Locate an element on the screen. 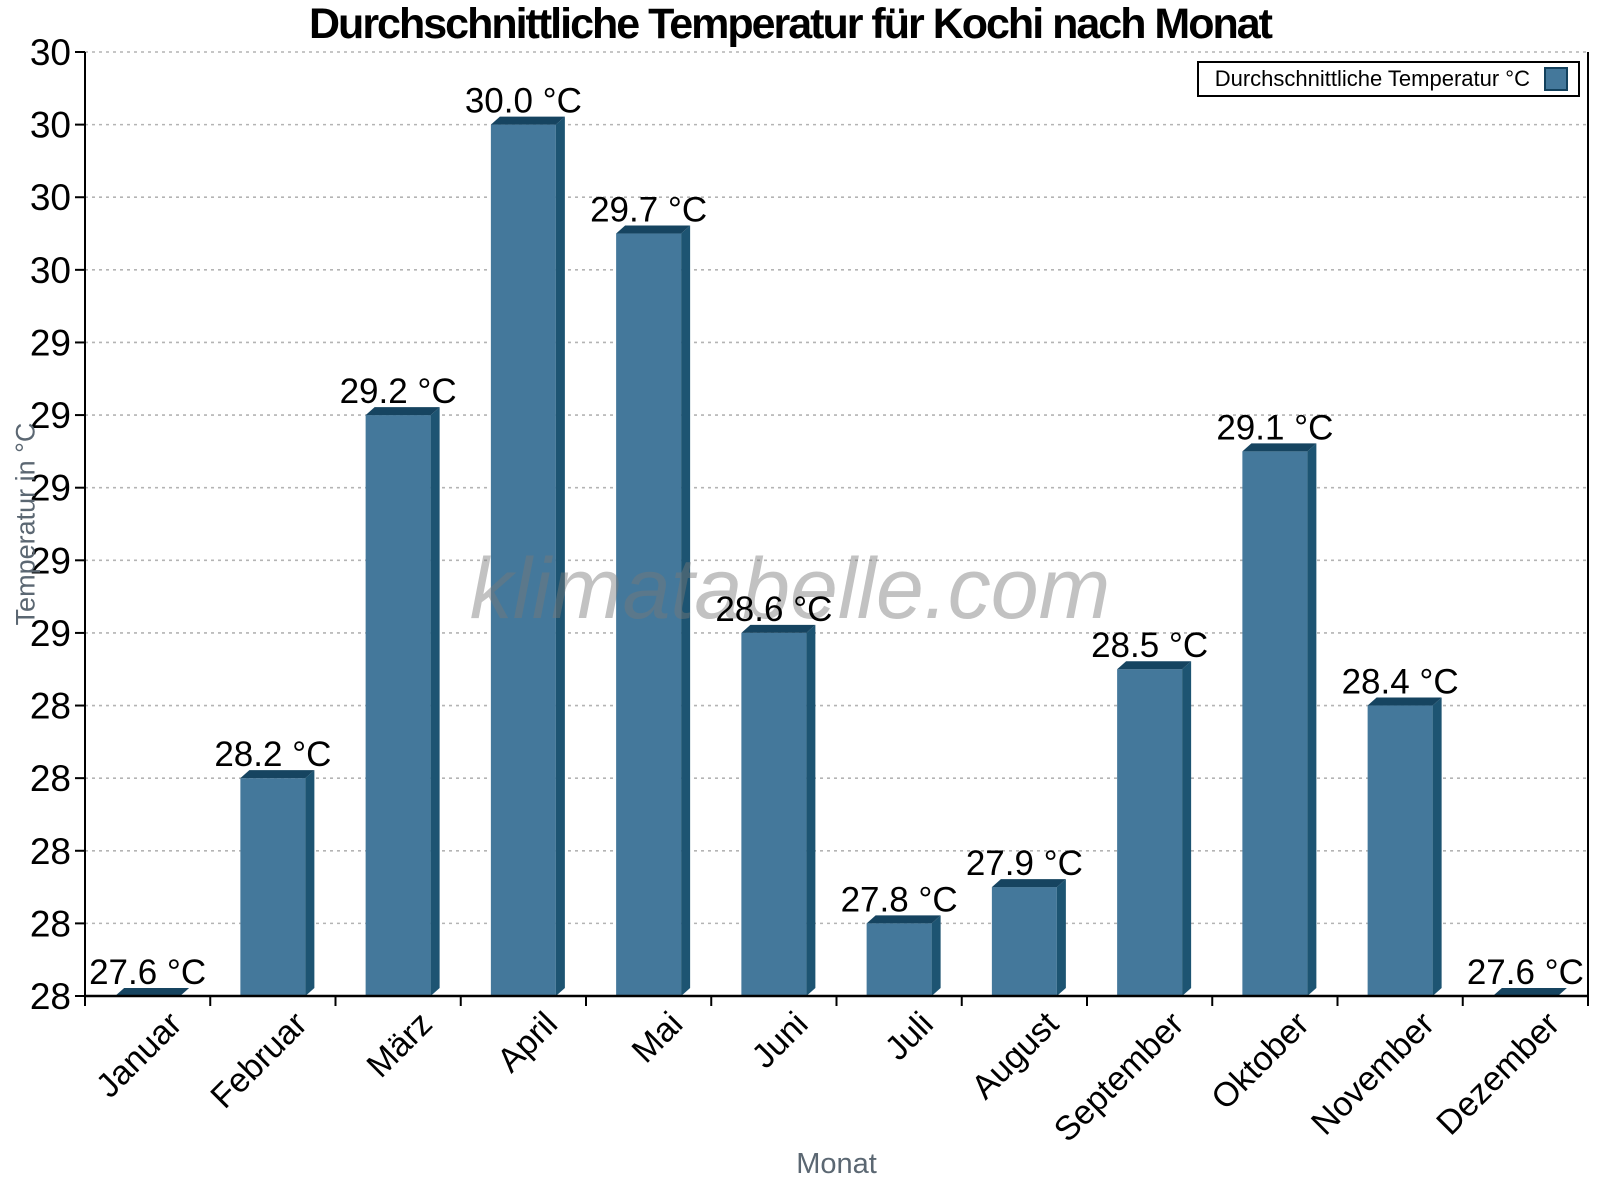  bar-november is located at coordinates (1404, 846).